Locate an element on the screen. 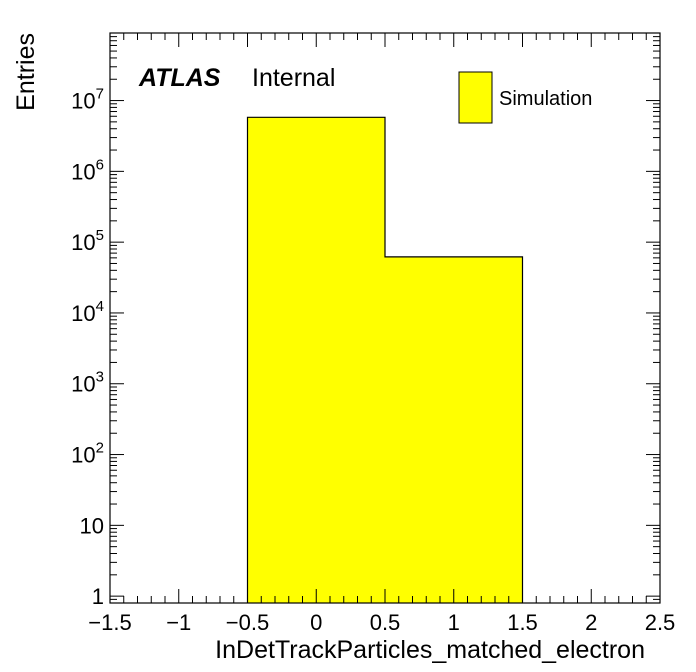 This screenshot has height=672, width=696. y-axis-title: Entries is located at coordinates (26, 72).